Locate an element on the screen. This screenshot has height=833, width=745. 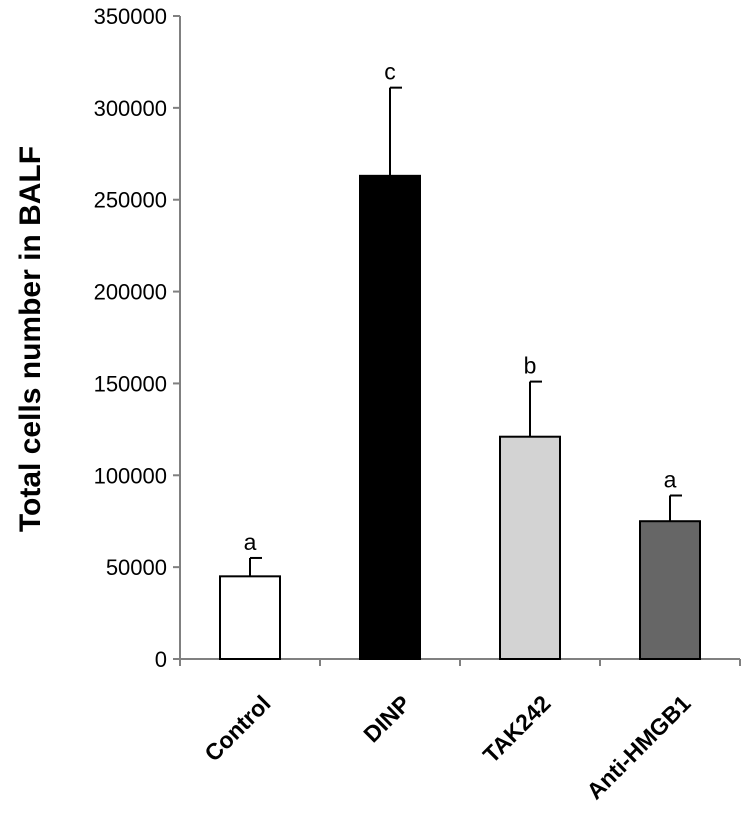
y-tick-label: 0 is located at coordinates (161, 659).